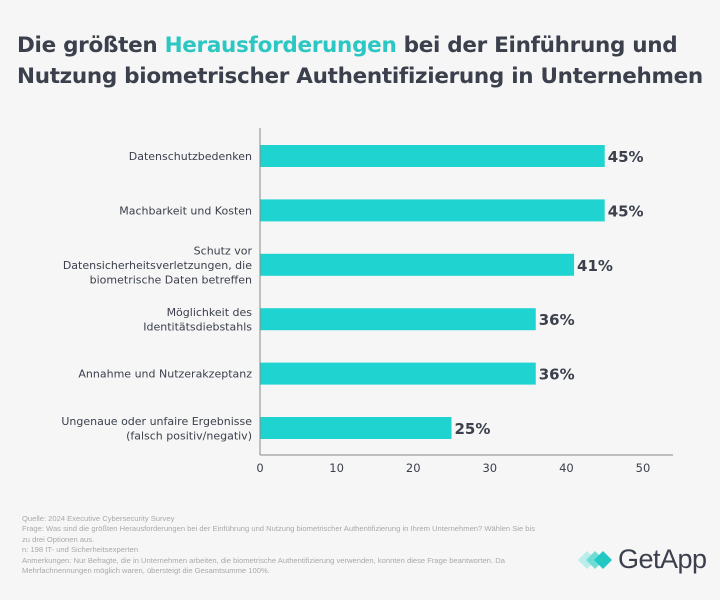 The height and width of the screenshot is (600, 720). I want to click on x-tick-label: 20, so click(413, 468).